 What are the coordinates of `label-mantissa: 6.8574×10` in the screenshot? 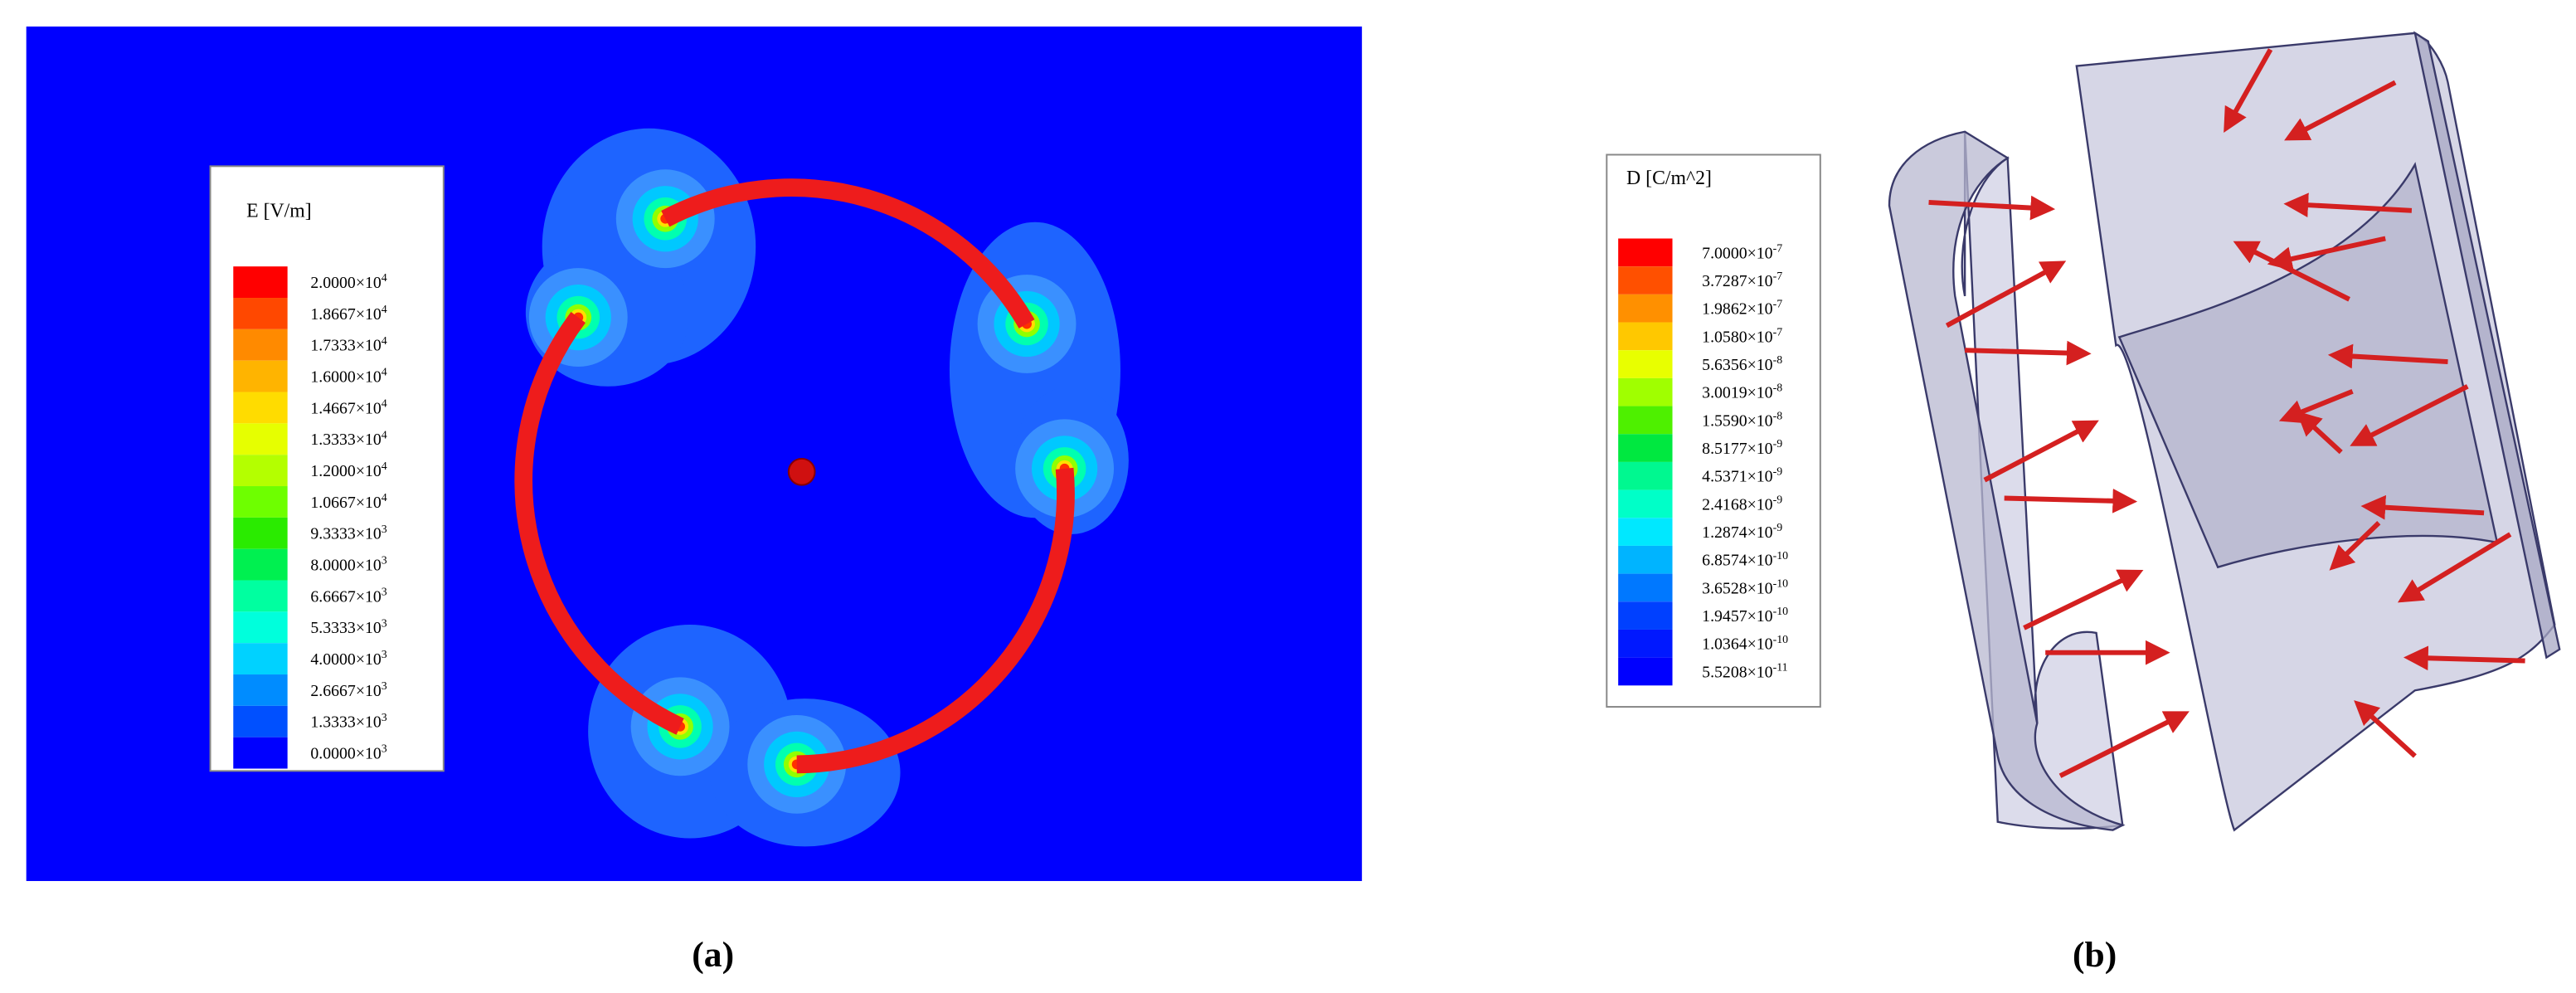 It's located at (1738, 561).